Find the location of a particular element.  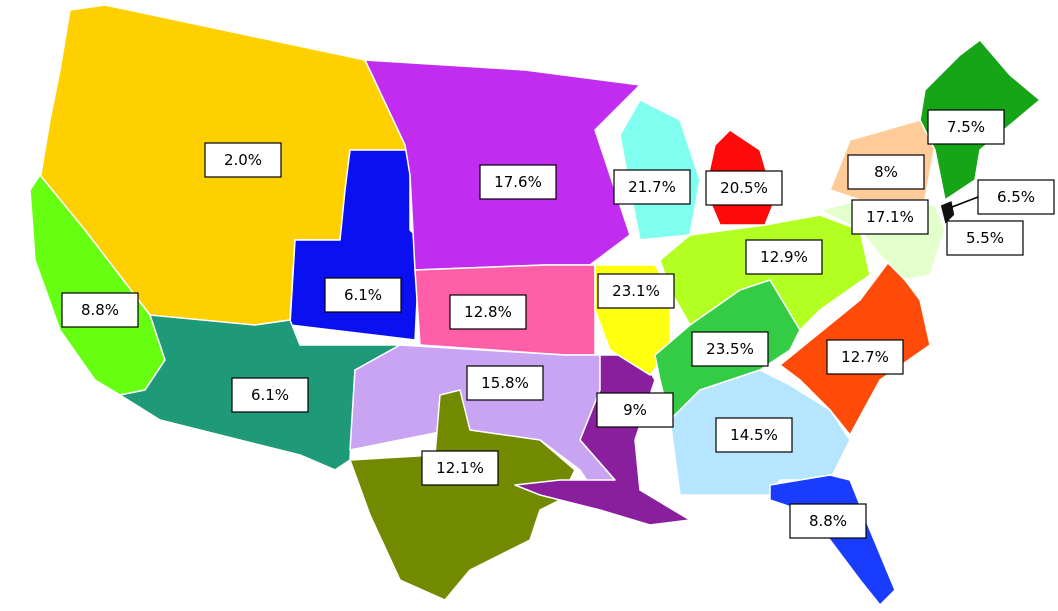

region-label: 8% is located at coordinates (886, 172).